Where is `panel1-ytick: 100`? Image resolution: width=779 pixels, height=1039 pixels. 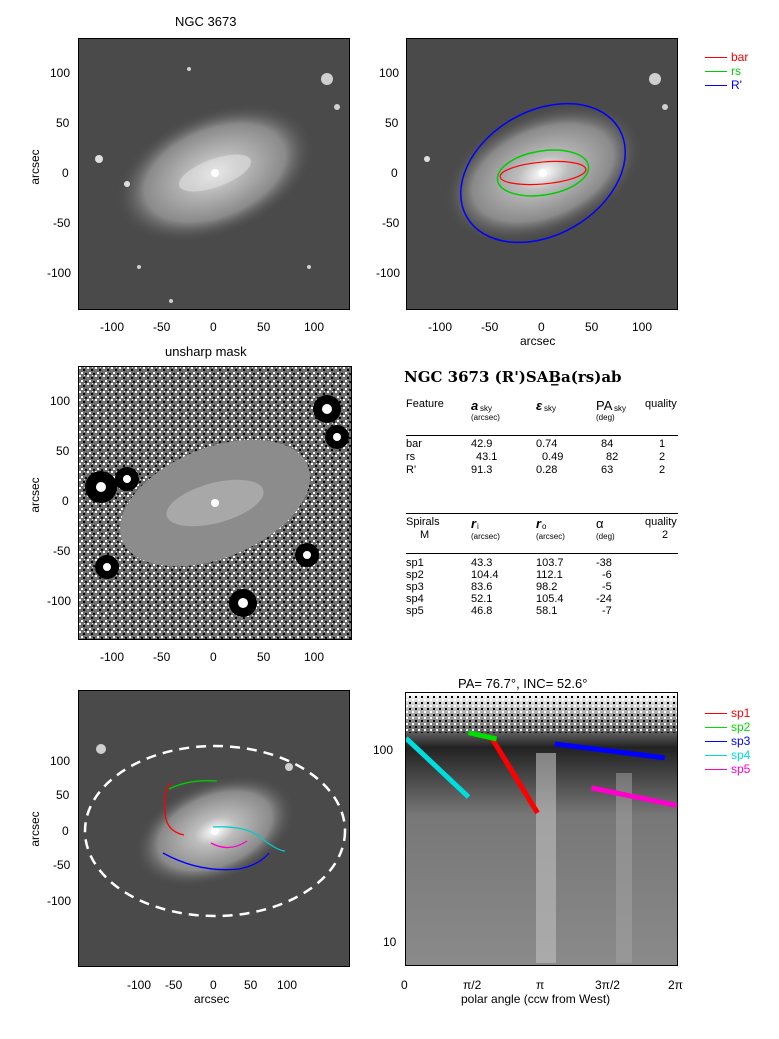
panel1-ytick: 100 is located at coordinates (60, 73).